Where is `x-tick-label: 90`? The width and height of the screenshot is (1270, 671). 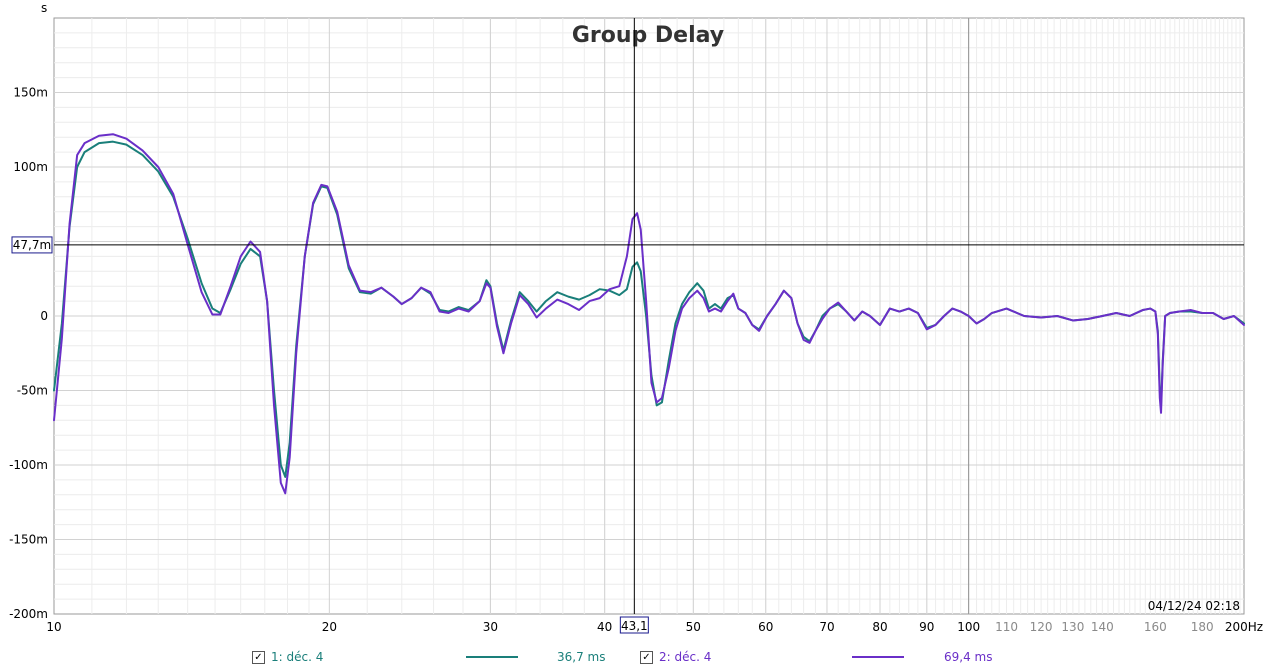 x-tick-label: 90 is located at coordinates (926, 627).